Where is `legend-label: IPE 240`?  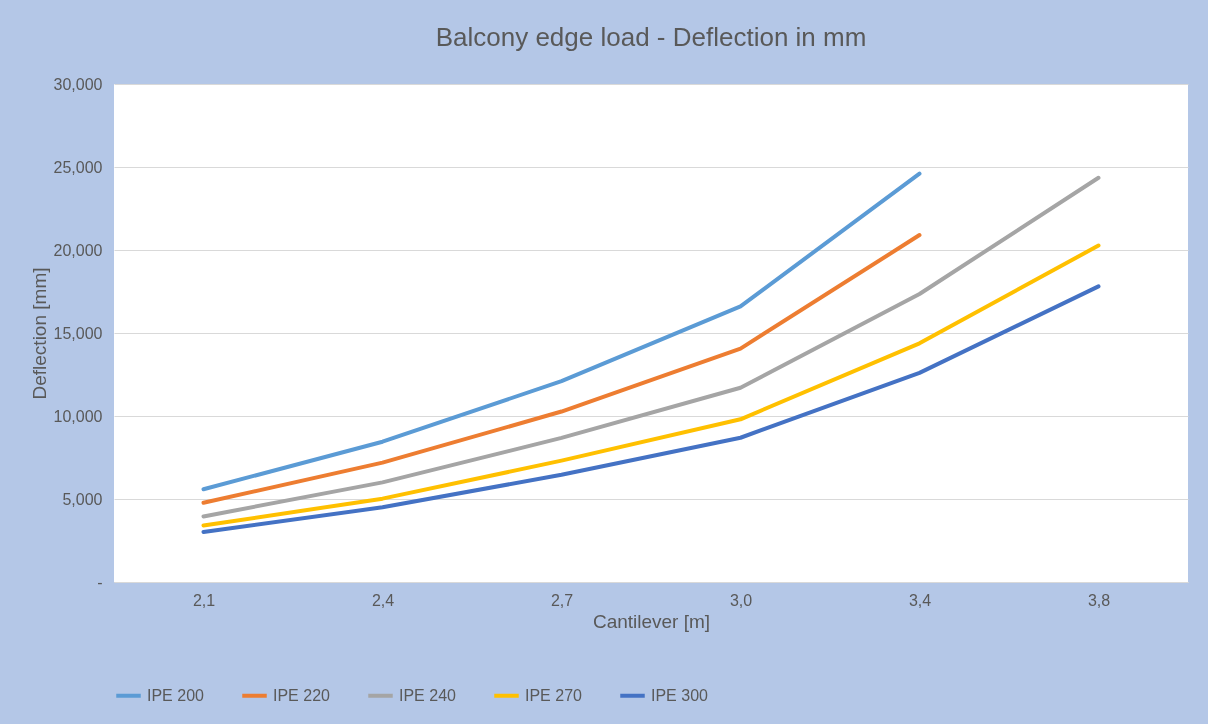 legend-label: IPE 240 is located at coordinates (428, 695).